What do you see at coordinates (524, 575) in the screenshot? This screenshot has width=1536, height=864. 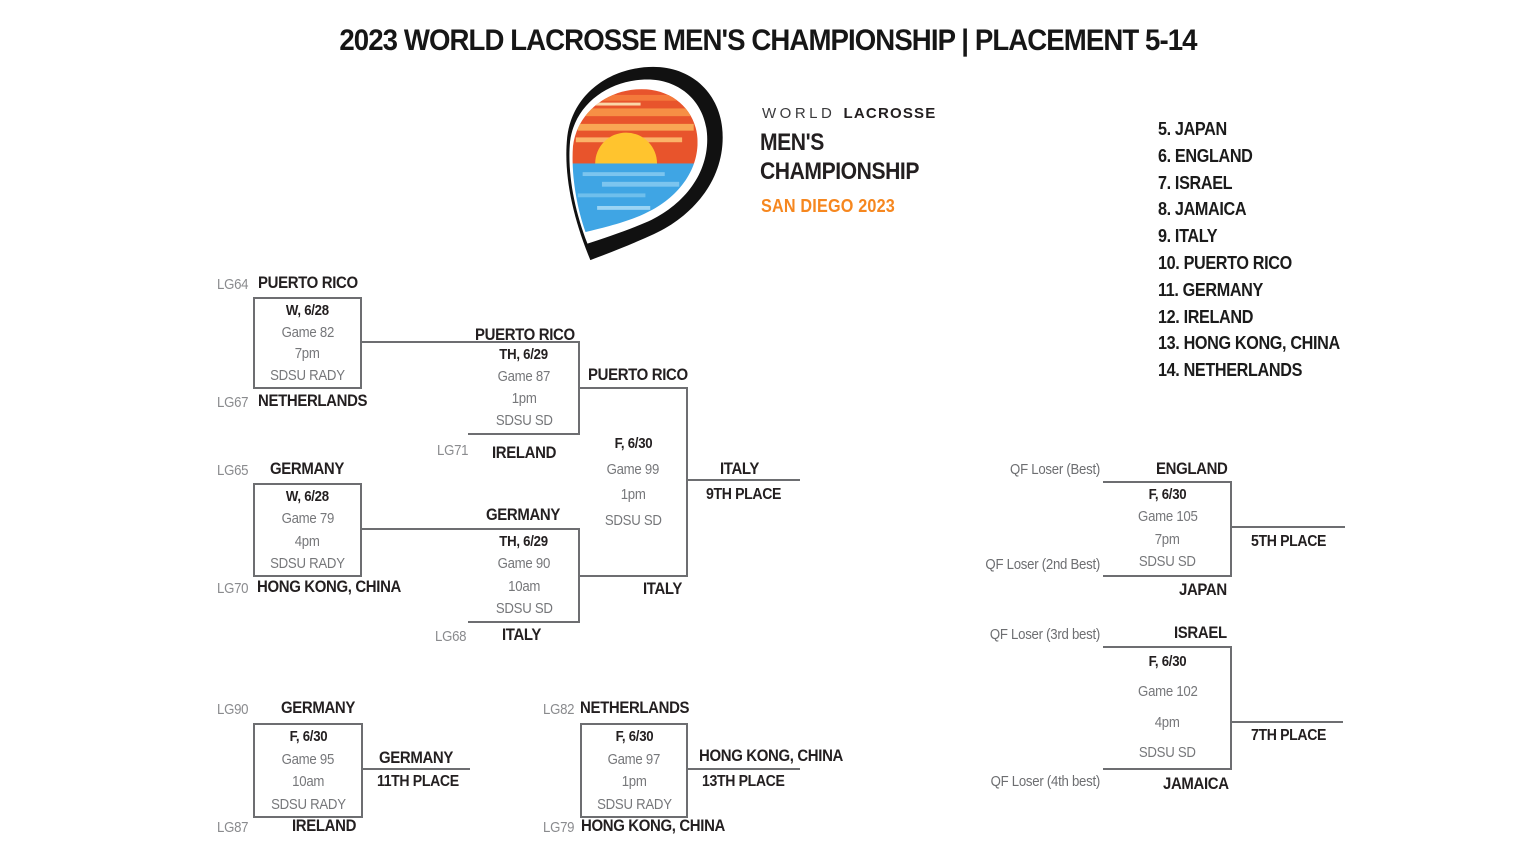 I see `game90-info: TH, 6/29 Game 90 10am SDSU SD` at bounding box center [524, 575].